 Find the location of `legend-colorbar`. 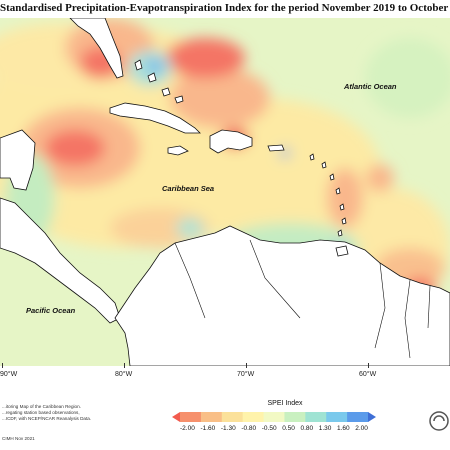

legend-colorbar is located at coordinates (274, 417).